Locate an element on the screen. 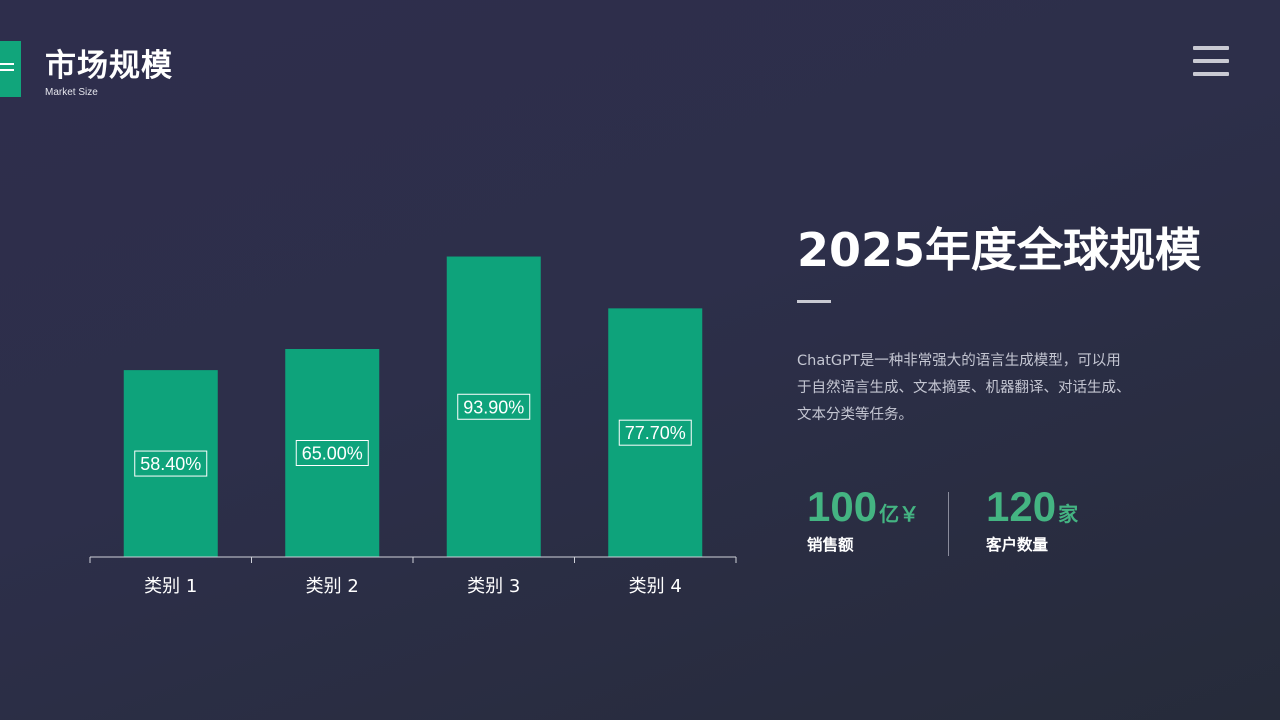 The width and height of the screenshot is (1280, 720). data-label-4: 77.70% is located at coordinates (655, 433).